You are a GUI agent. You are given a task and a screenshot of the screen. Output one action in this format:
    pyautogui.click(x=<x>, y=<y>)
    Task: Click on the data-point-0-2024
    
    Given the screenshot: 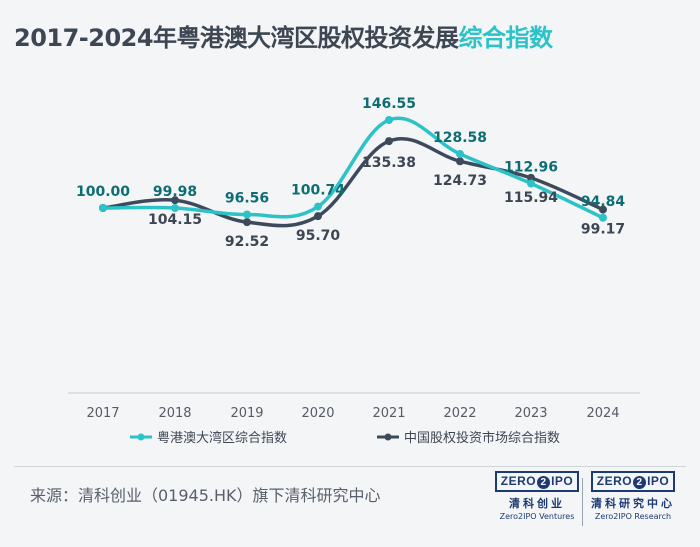 What is the action you would take?
    pyautogui.click(x=603, y=217)
    